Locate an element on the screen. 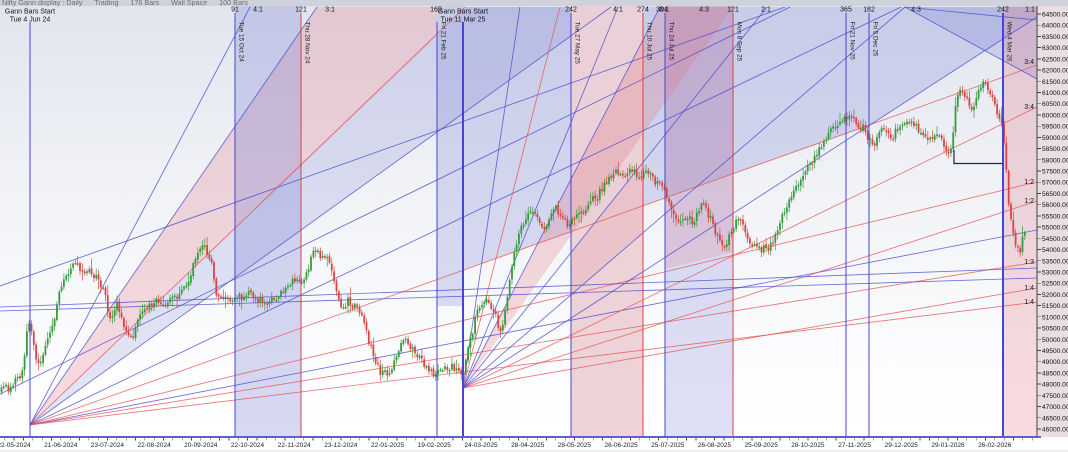 The width and height of the screenshot is (1068, 452). svg-text: 59000.00 is located at coordinates (1055, 138).